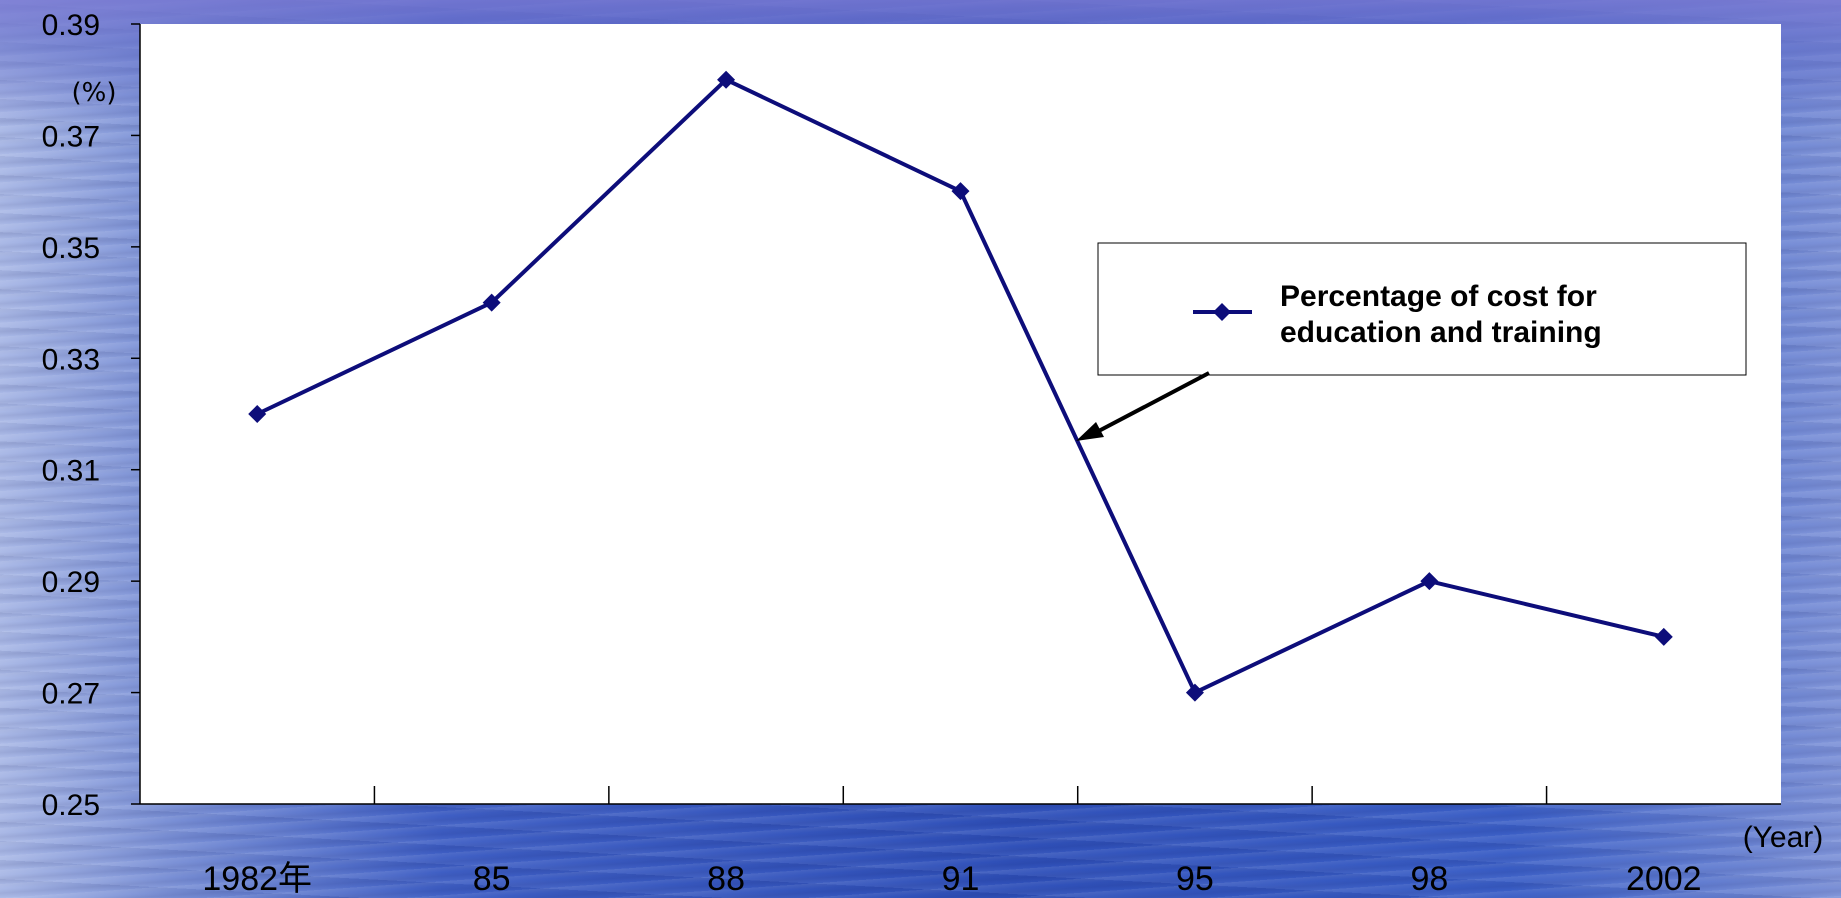  I want to click on y-tick-label: 0.29, so click(71, 582).